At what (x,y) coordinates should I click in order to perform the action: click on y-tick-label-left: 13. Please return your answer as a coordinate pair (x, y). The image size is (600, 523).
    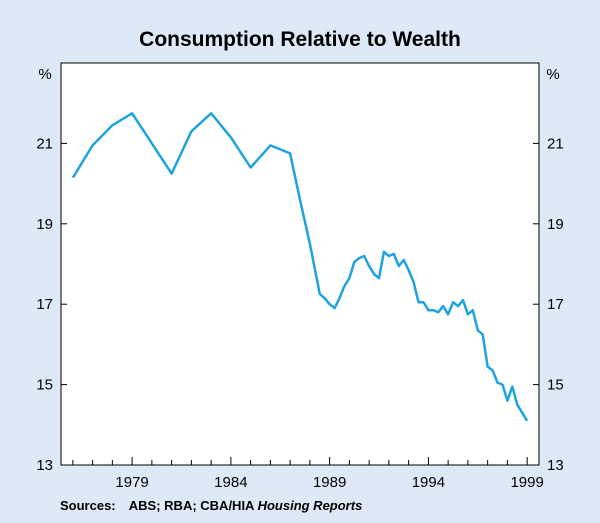
    Looking at the image, I should click on (44, 465).